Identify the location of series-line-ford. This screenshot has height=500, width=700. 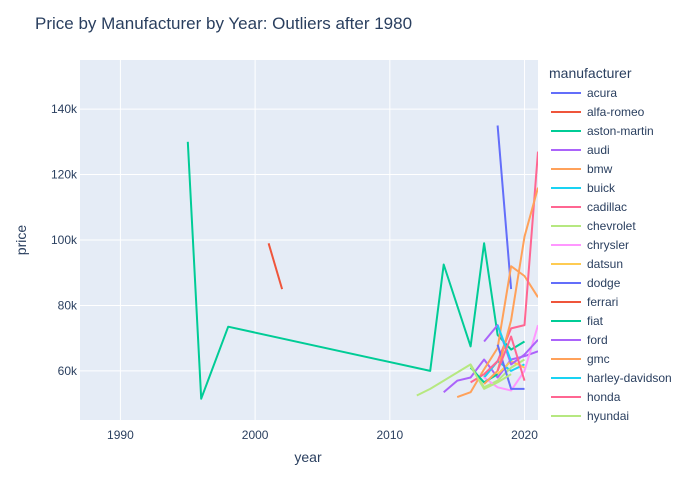
(510, 345).